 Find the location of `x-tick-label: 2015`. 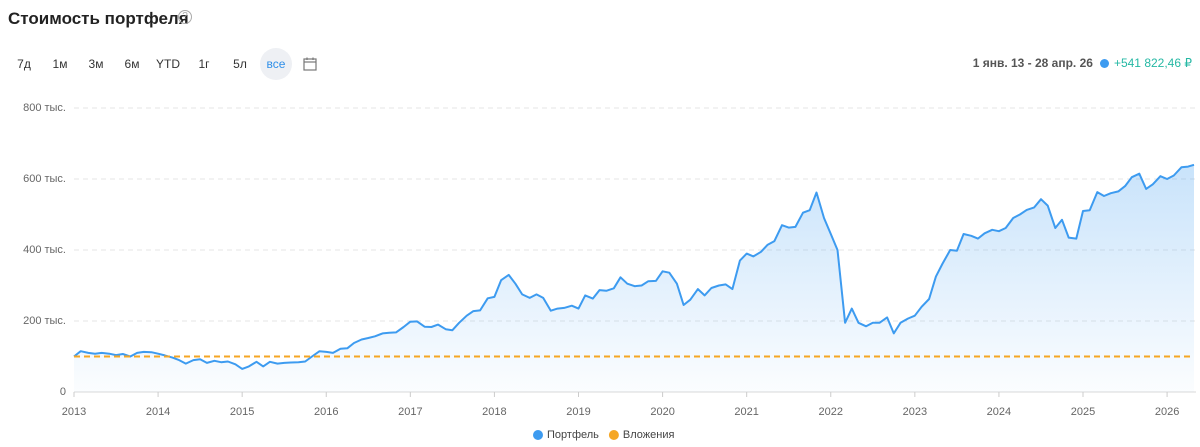

x-tick-label: 2015 is located at coordinates (242, 412).